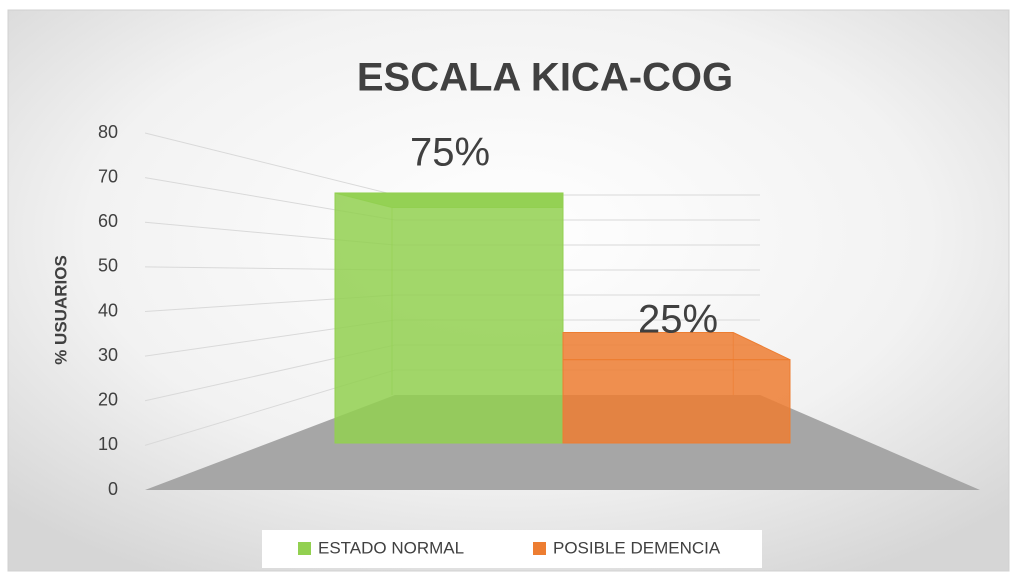 This screenshot has width=1017, height=580. Describe the element at coordinates (108, 176) in the screenshot. I see `y-tick-label: 70` at that location.